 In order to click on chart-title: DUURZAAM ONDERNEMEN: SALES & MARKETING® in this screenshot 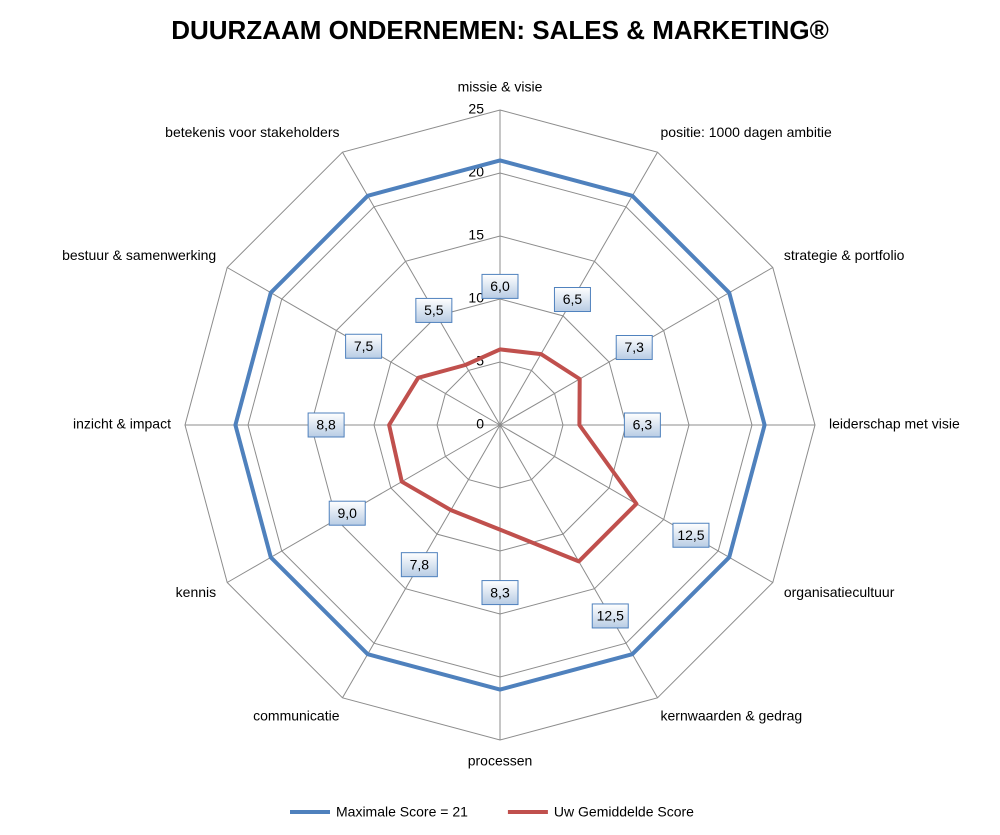, I will do `click(500, 30)`.